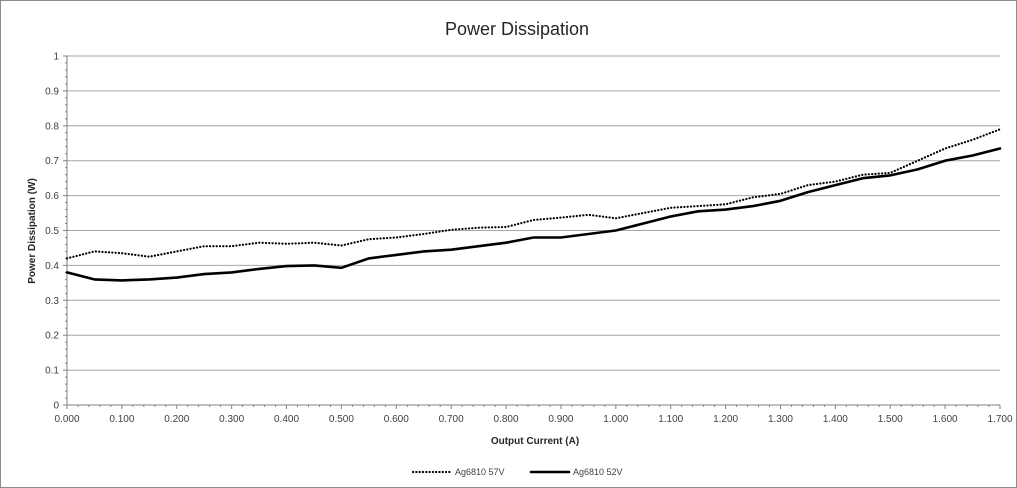 The height and width of the screenshot is (488, 1017). What do you see at coordinates (598, 472) in the screenshot?
I see `legend-label-ag6810-52v: Ag6810 52V` at bounding box center [598, 472].